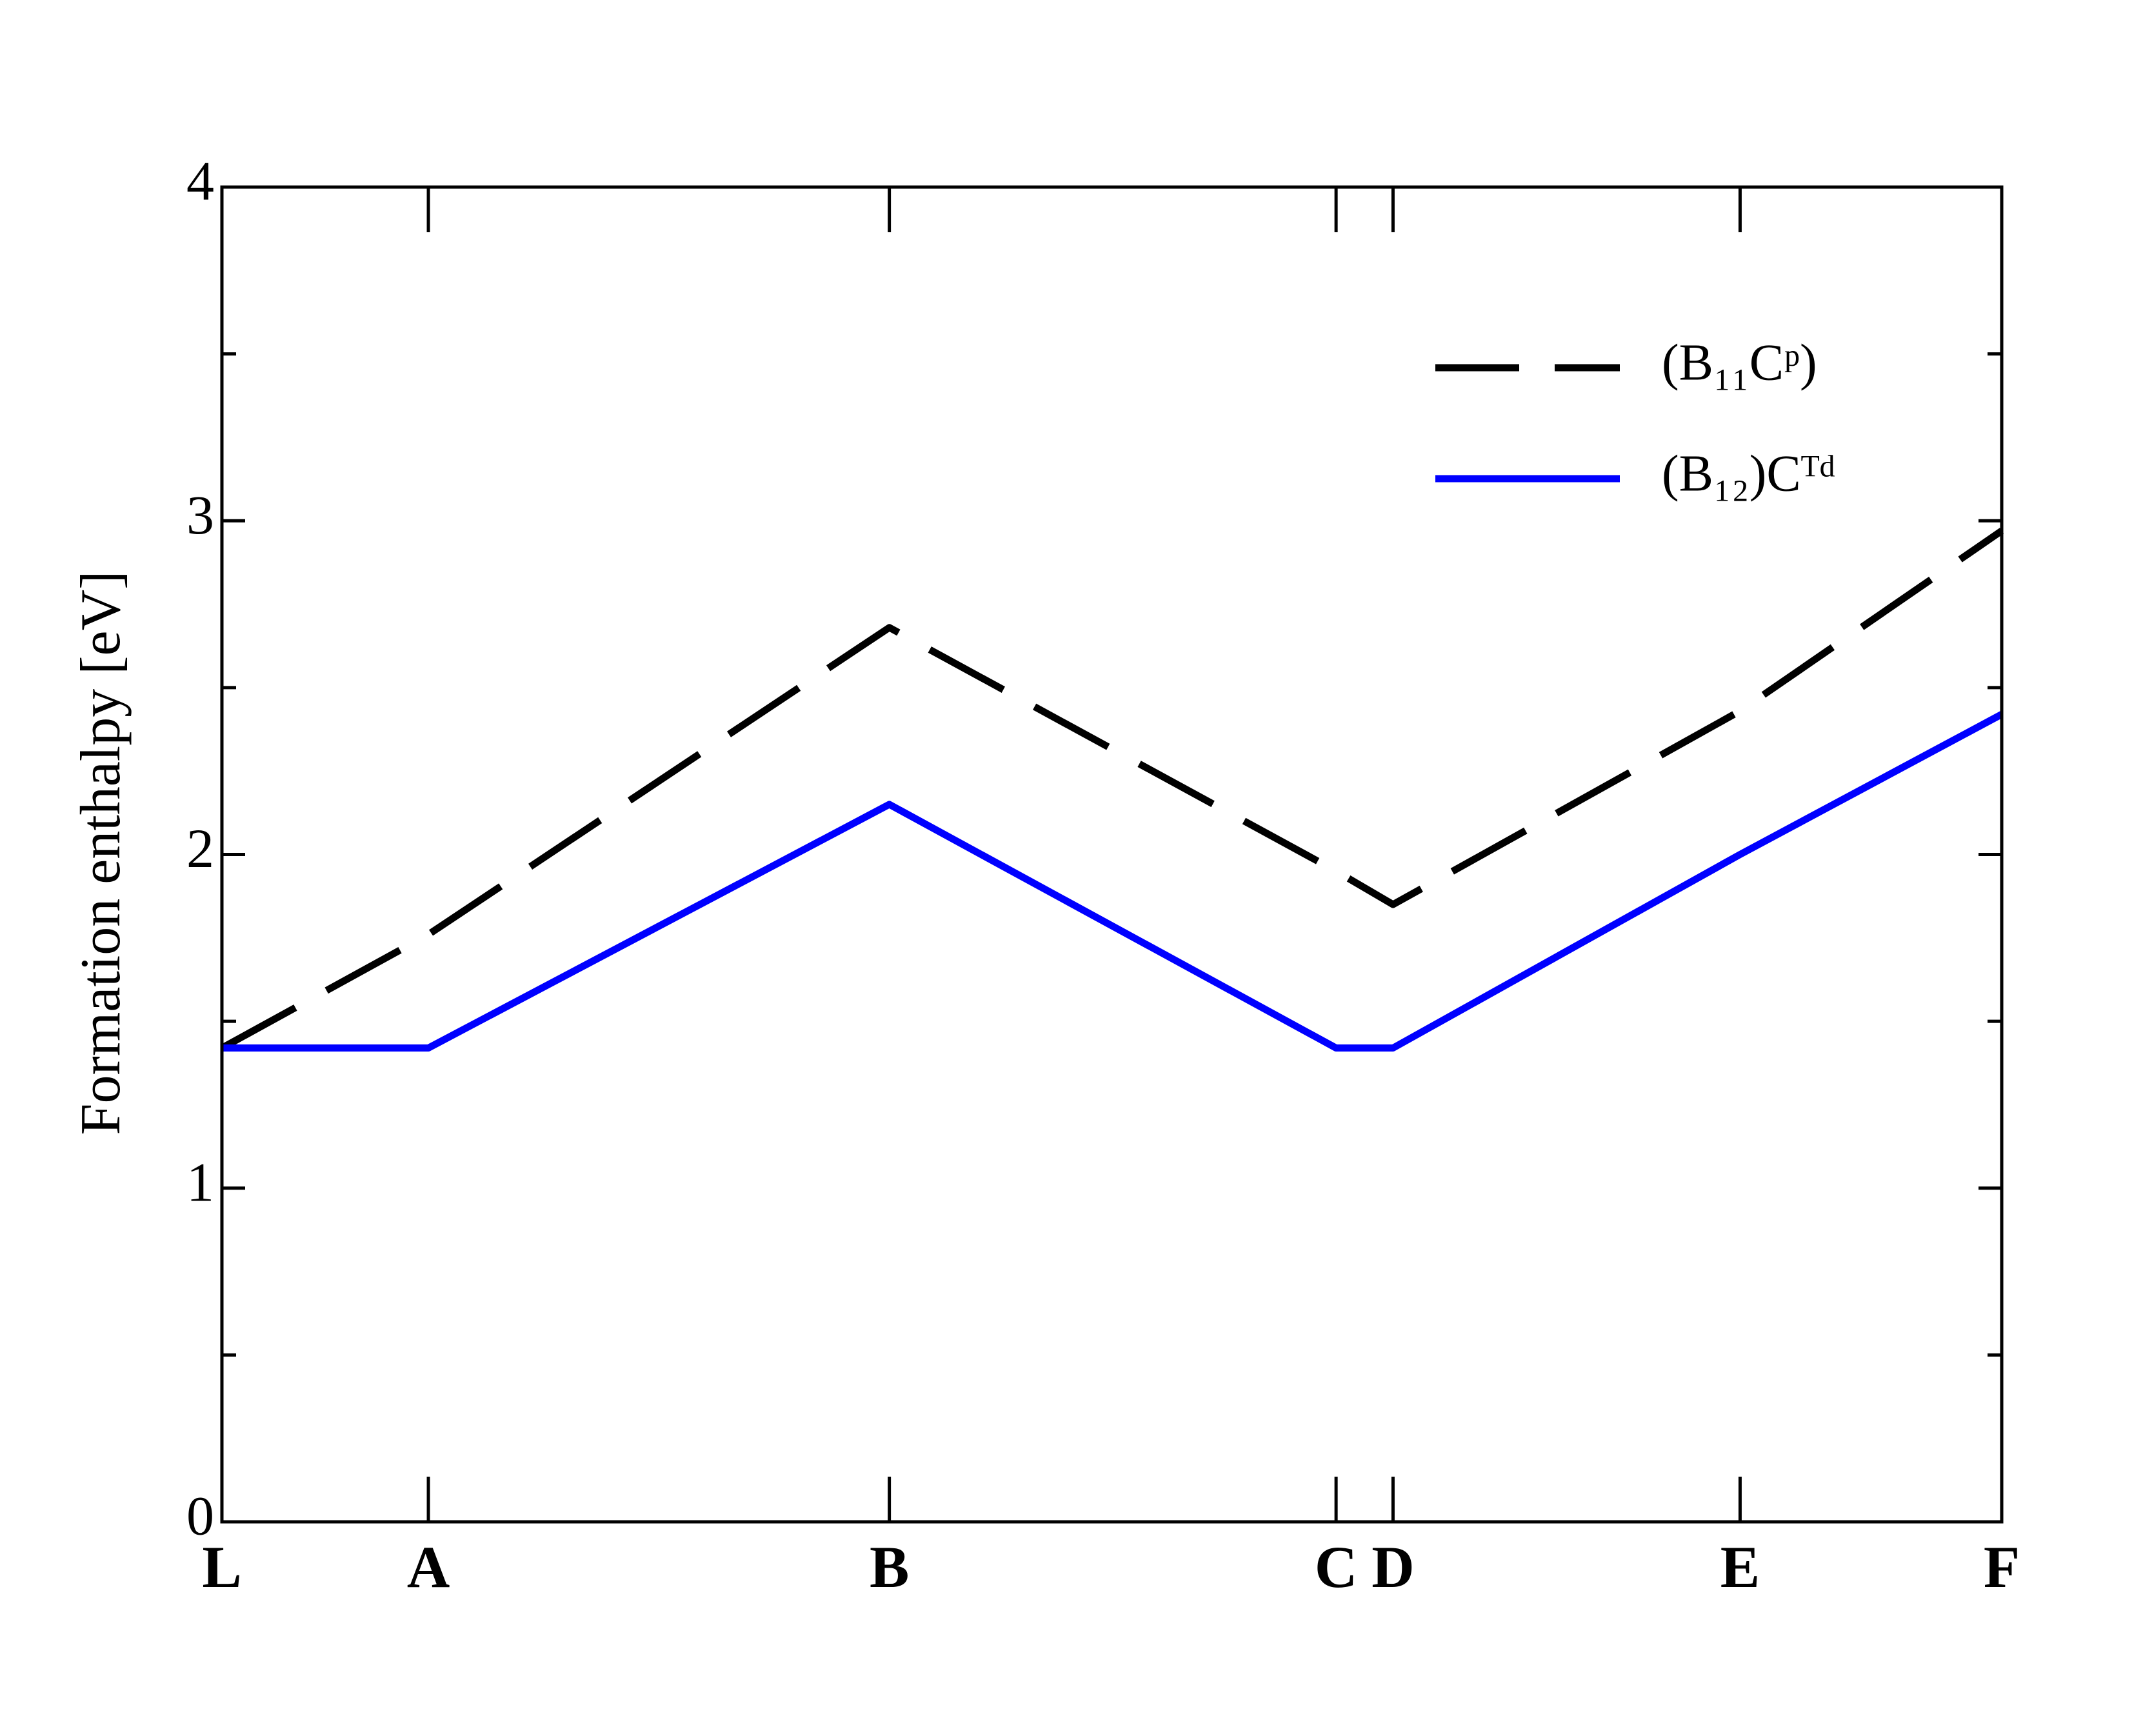 The height and width of the screenshot is (1736, 2143). I want to click on x-tick-label: D, so click(1392, 1567).